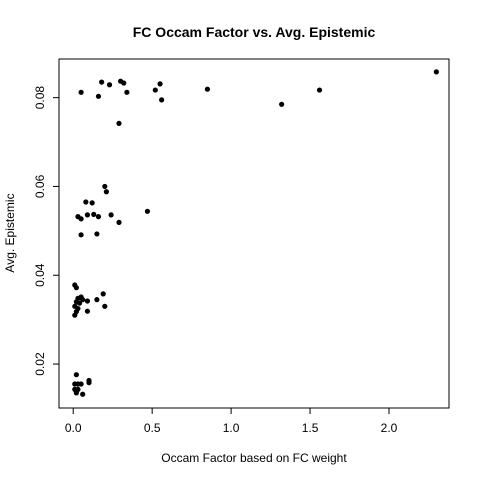 This screenshot has height=480, width=480. I want to click on chart-title: FC Occam Factor vs. Avg. Epistemic, so click(254, 32).